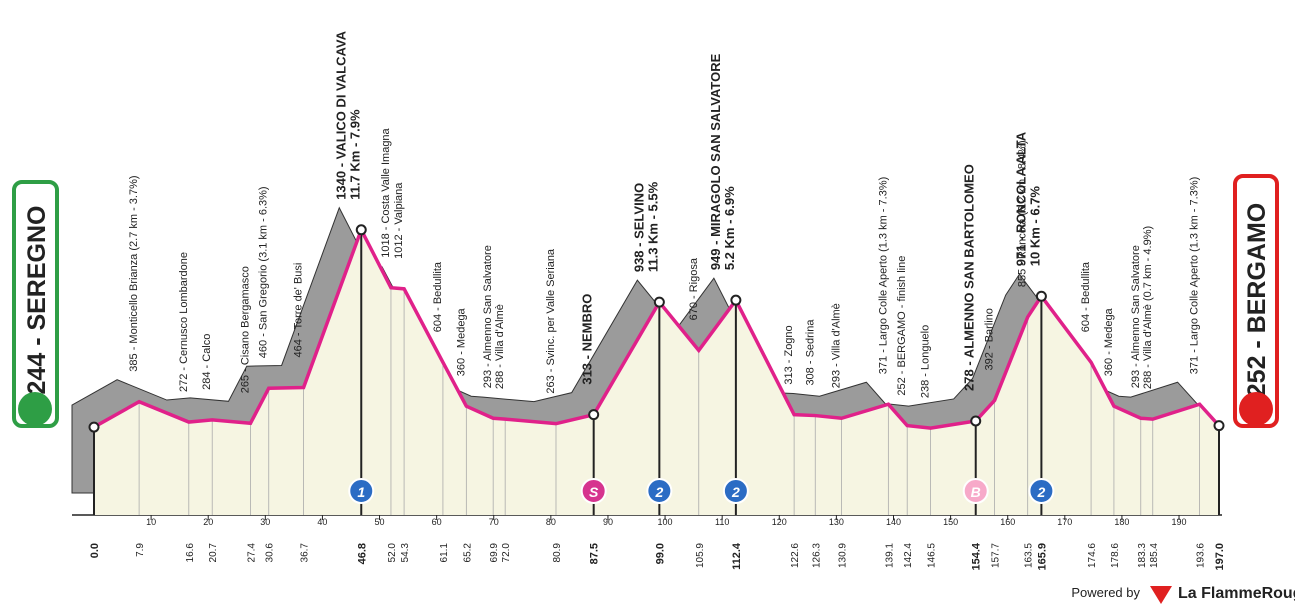 This screenshot has height=616, width=1295. Describe the element at coordinates (1161, 595) in the screenshot. I see `brand-logo` at that location.